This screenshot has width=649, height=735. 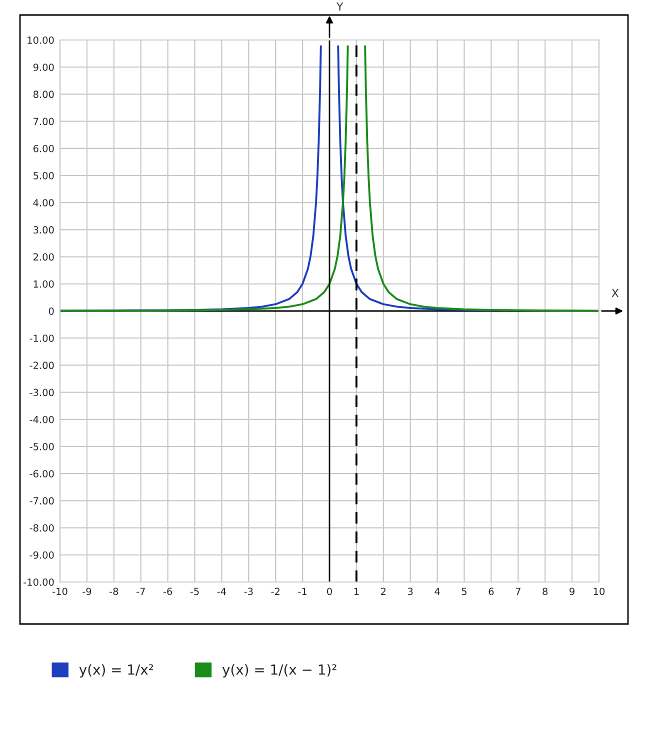 I want to click on x-tick-label: -8, so click(x=114, y=592).